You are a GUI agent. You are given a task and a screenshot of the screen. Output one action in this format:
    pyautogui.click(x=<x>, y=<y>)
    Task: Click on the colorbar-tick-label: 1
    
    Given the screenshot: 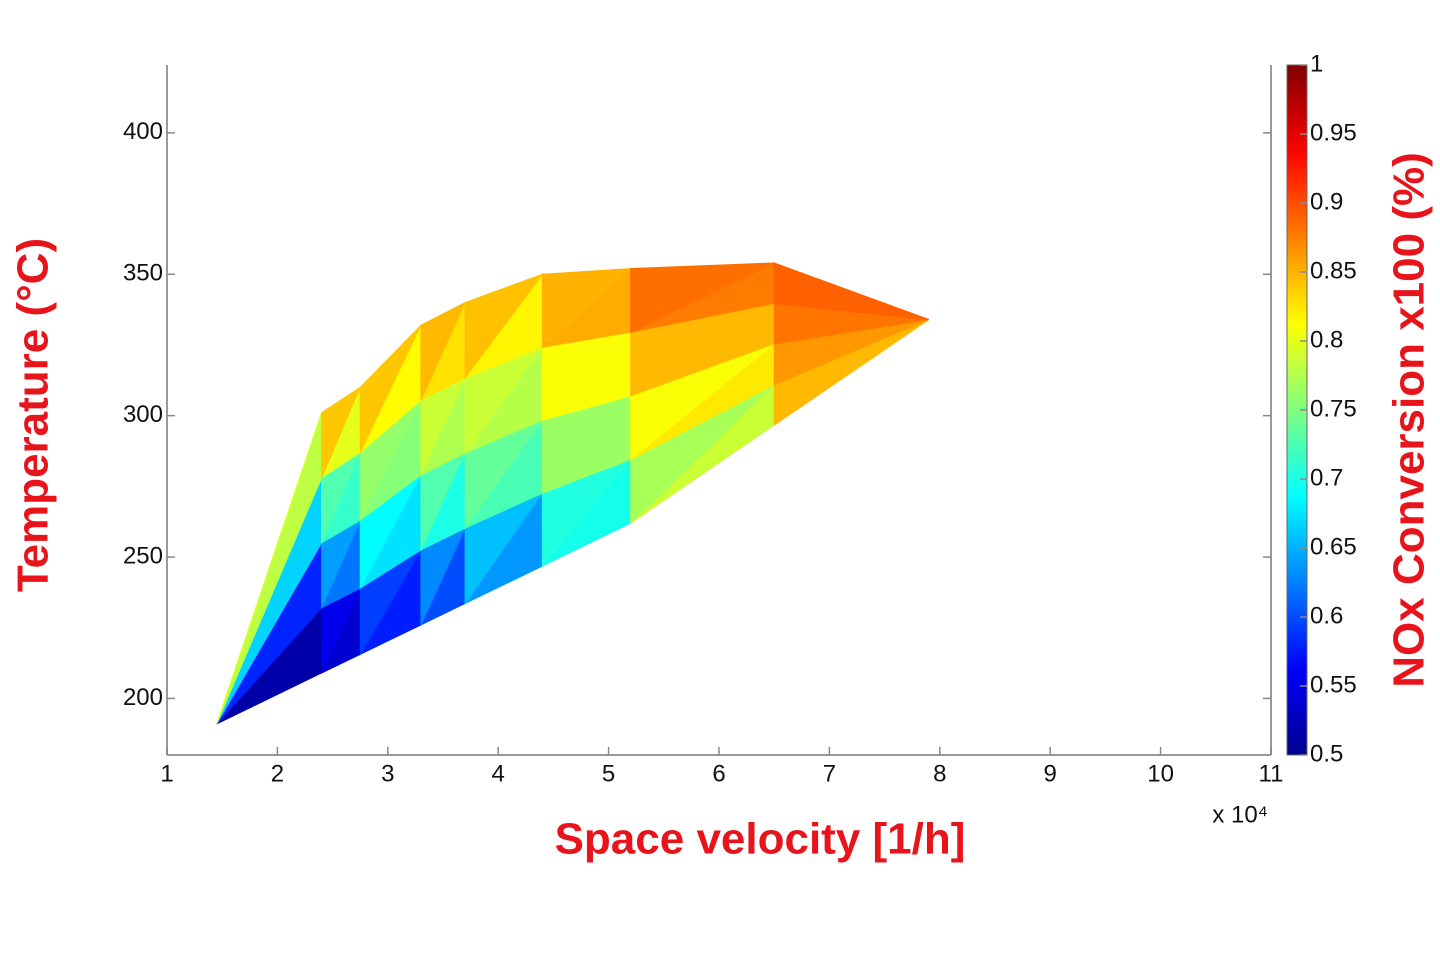 What is the action you would take?
    pyautogui.click(x=1316, y=63)
    